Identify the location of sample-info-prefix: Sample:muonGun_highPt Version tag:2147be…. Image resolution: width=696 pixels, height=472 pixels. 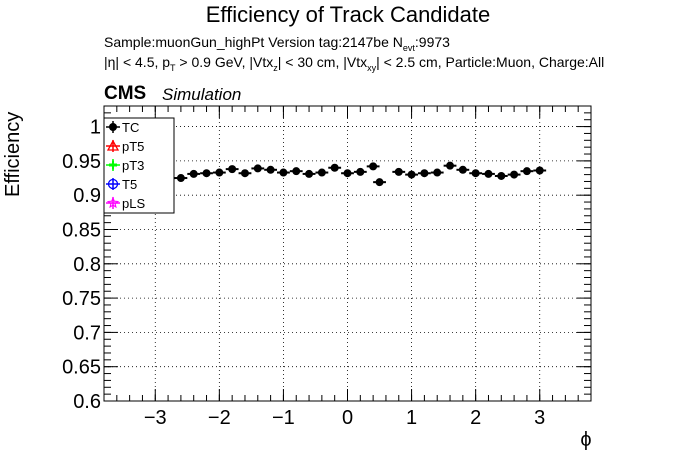
(253, 42).